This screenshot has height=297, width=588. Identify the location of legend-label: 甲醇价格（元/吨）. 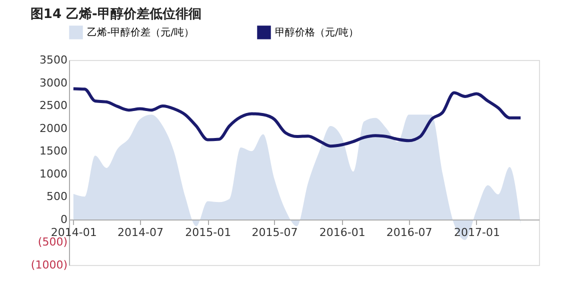
(316, 32).